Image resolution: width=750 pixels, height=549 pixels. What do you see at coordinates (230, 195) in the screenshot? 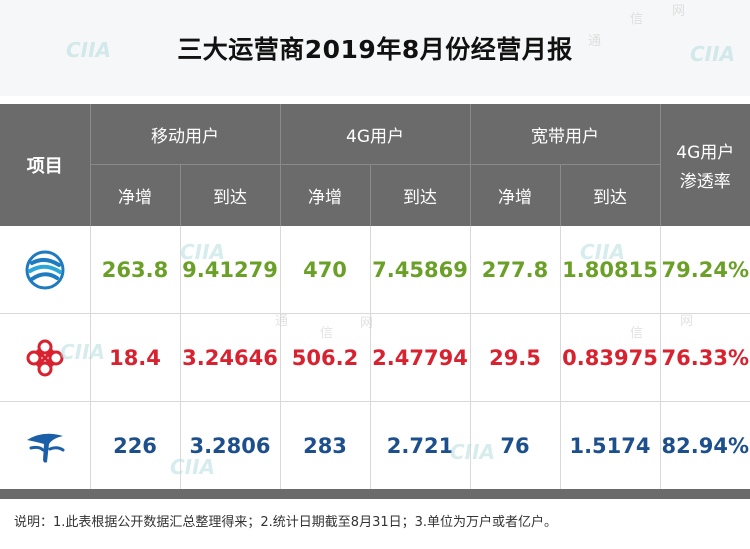
I see `header-mobile-total: 到达` at bounding box center [230, 195].